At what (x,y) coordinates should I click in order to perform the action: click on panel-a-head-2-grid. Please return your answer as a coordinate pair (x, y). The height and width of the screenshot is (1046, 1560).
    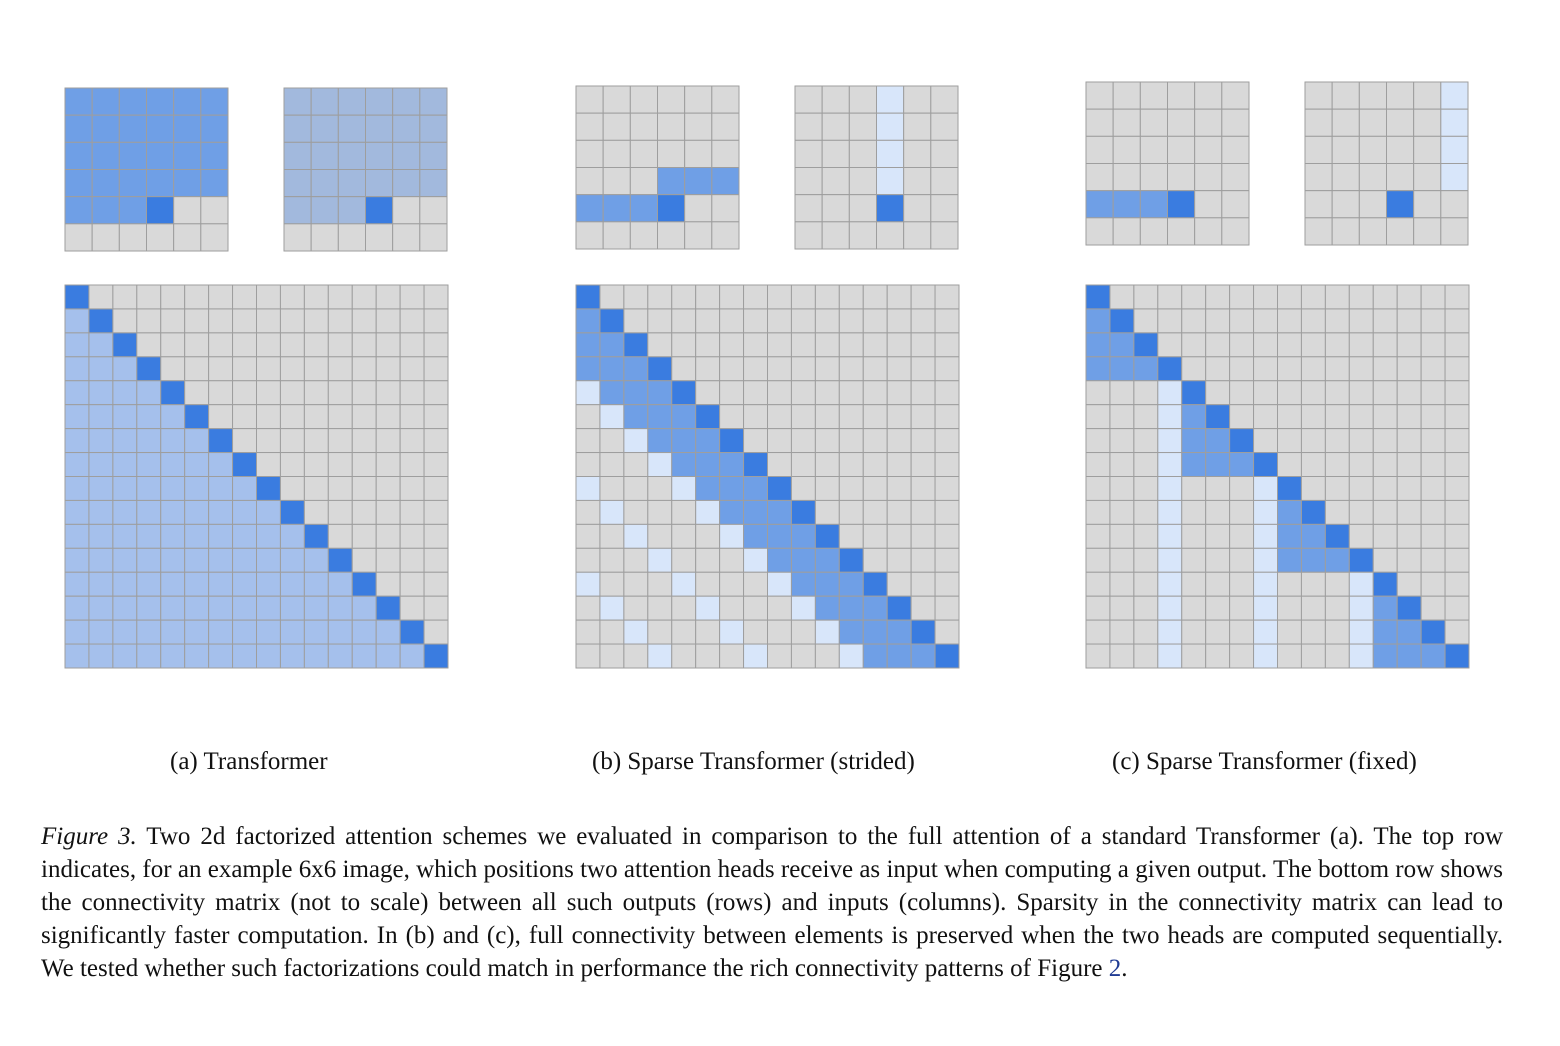
    Looking at the image, I should click on (365, 169).